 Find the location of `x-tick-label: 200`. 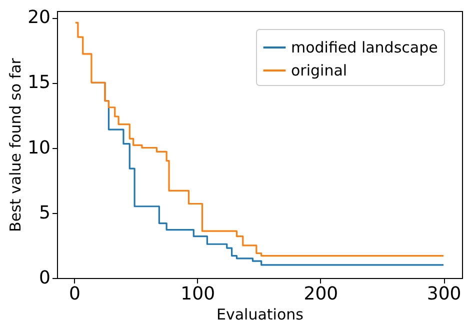

x-tick-label: 200 is located at coordinates (321, 294).